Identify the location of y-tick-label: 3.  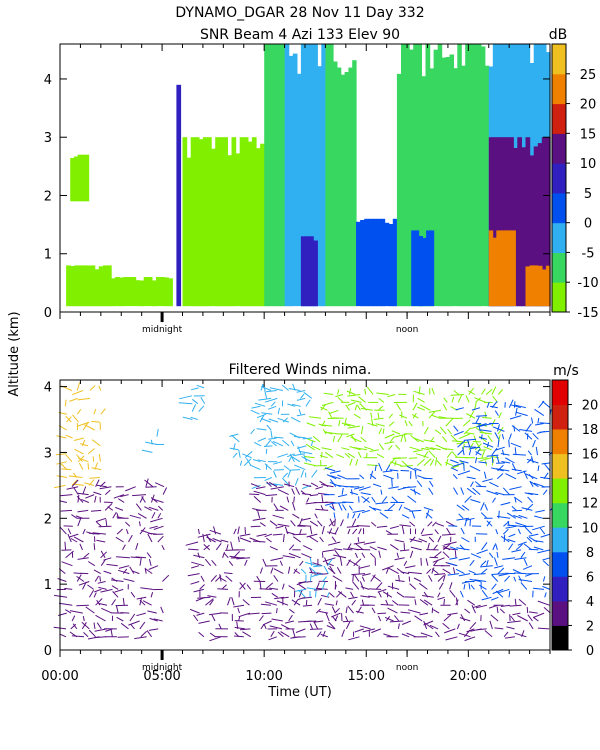
(48, 453).